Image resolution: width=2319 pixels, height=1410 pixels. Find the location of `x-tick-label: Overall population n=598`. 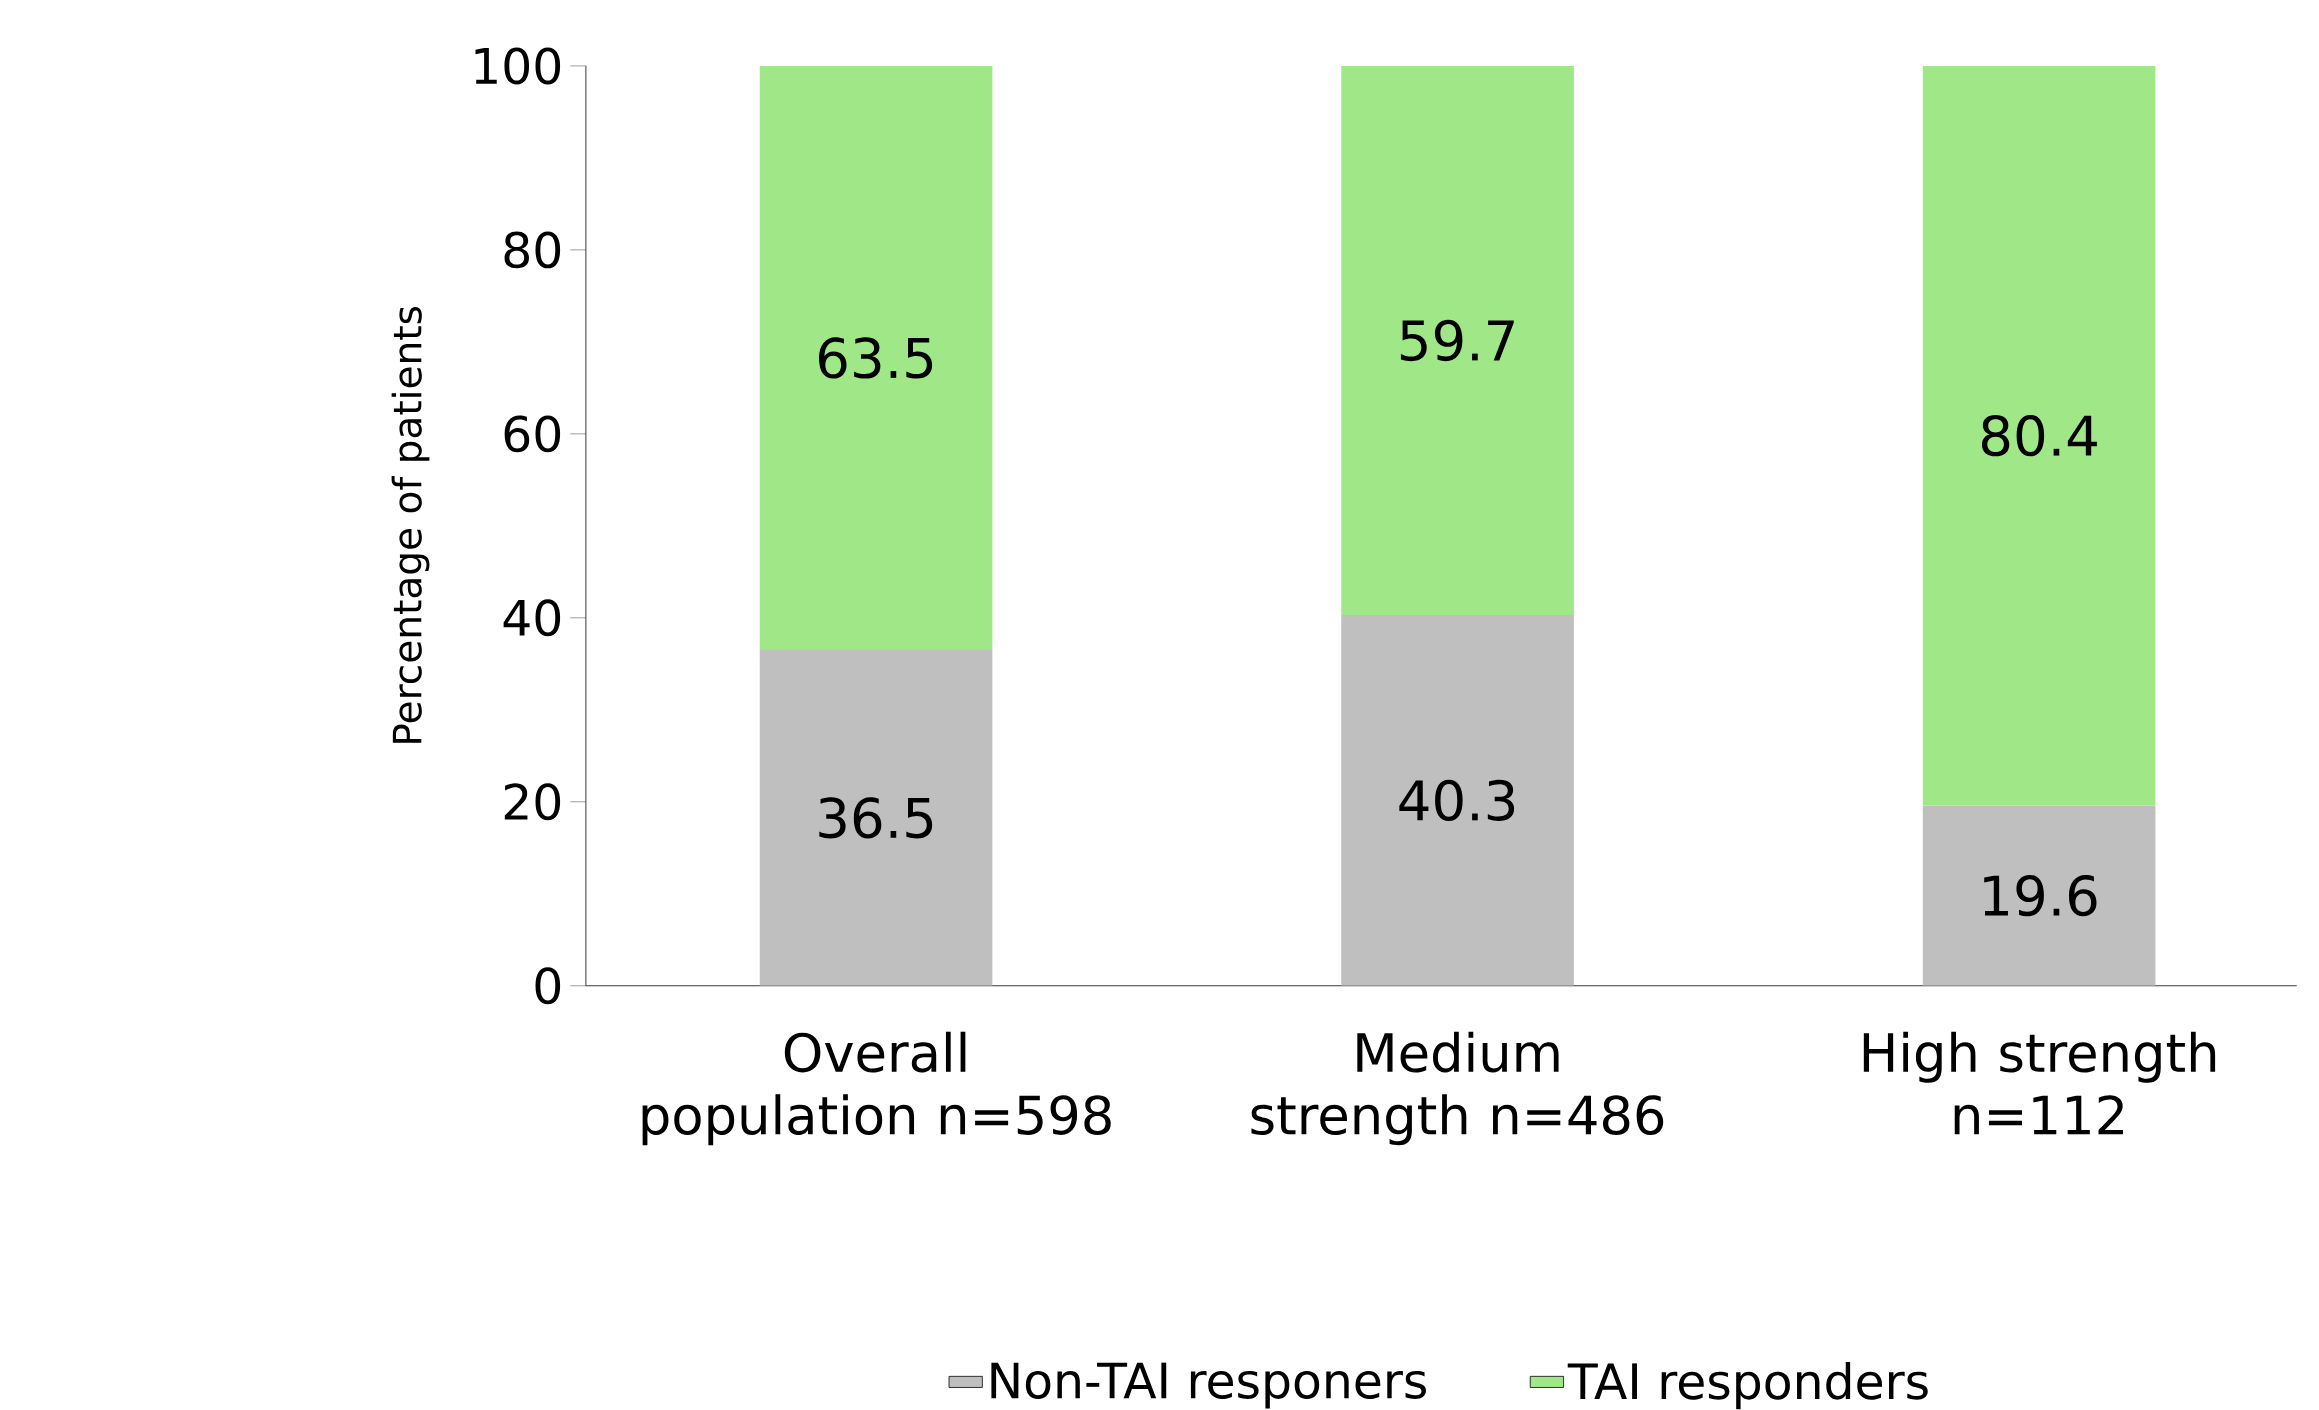

x-tick-label: Overall population n=598 is located at coordinates (876, 1088).